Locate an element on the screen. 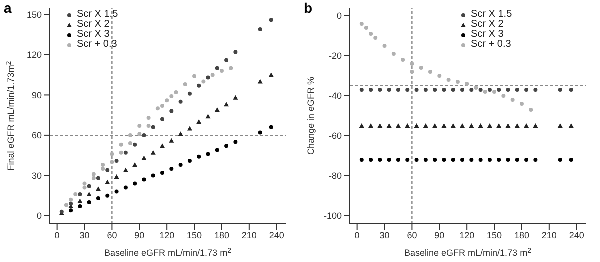 This screenshot has height=262, width=600. x-tick-label: 210 is located at coordinates (549, 235).